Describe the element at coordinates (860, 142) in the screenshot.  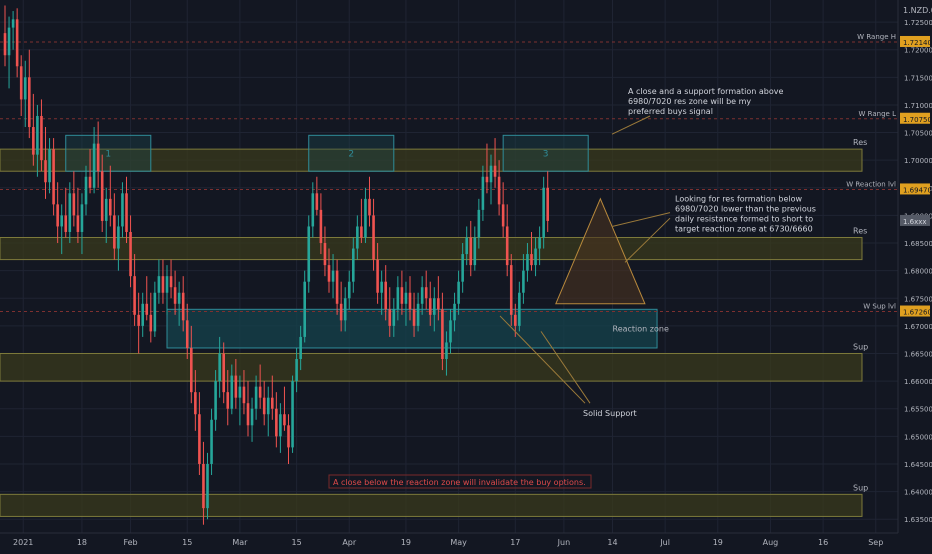
I see `zone-label: Res` at that location.